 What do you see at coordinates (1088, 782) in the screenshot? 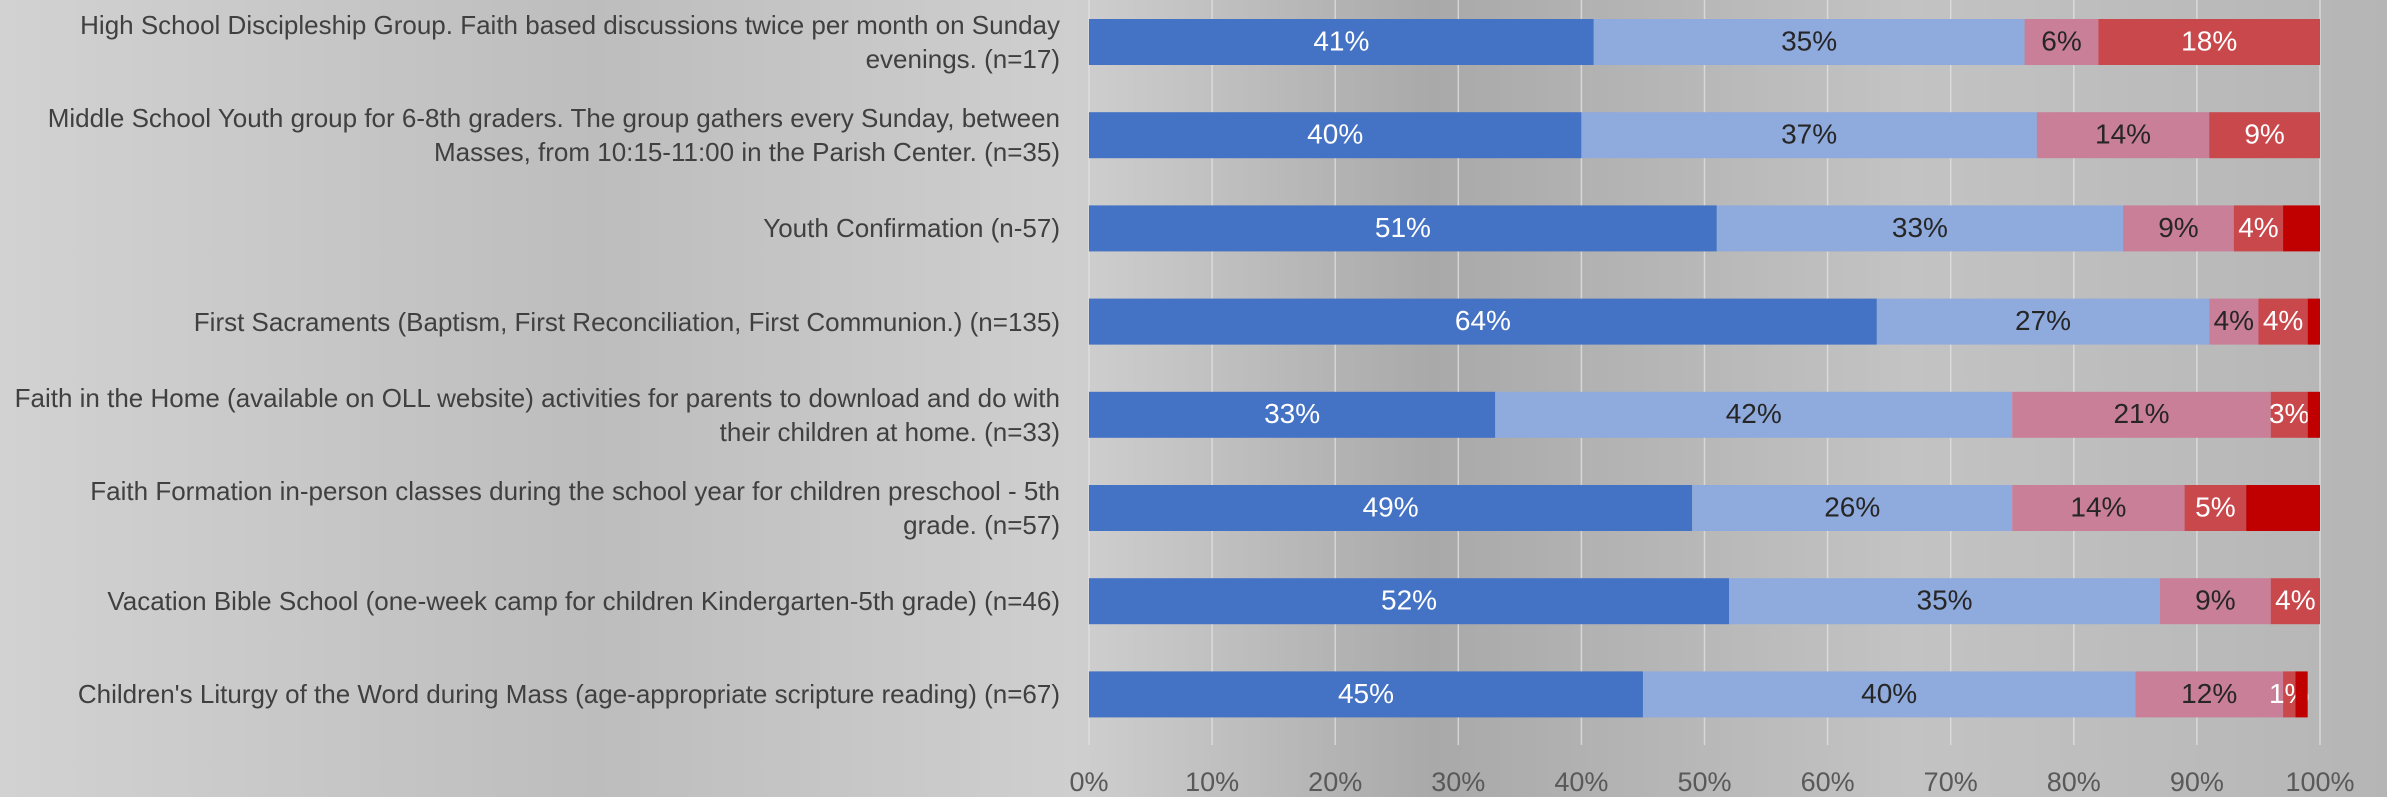
I see `x-tick-label: 0%` at bounding box center [1088, 782].